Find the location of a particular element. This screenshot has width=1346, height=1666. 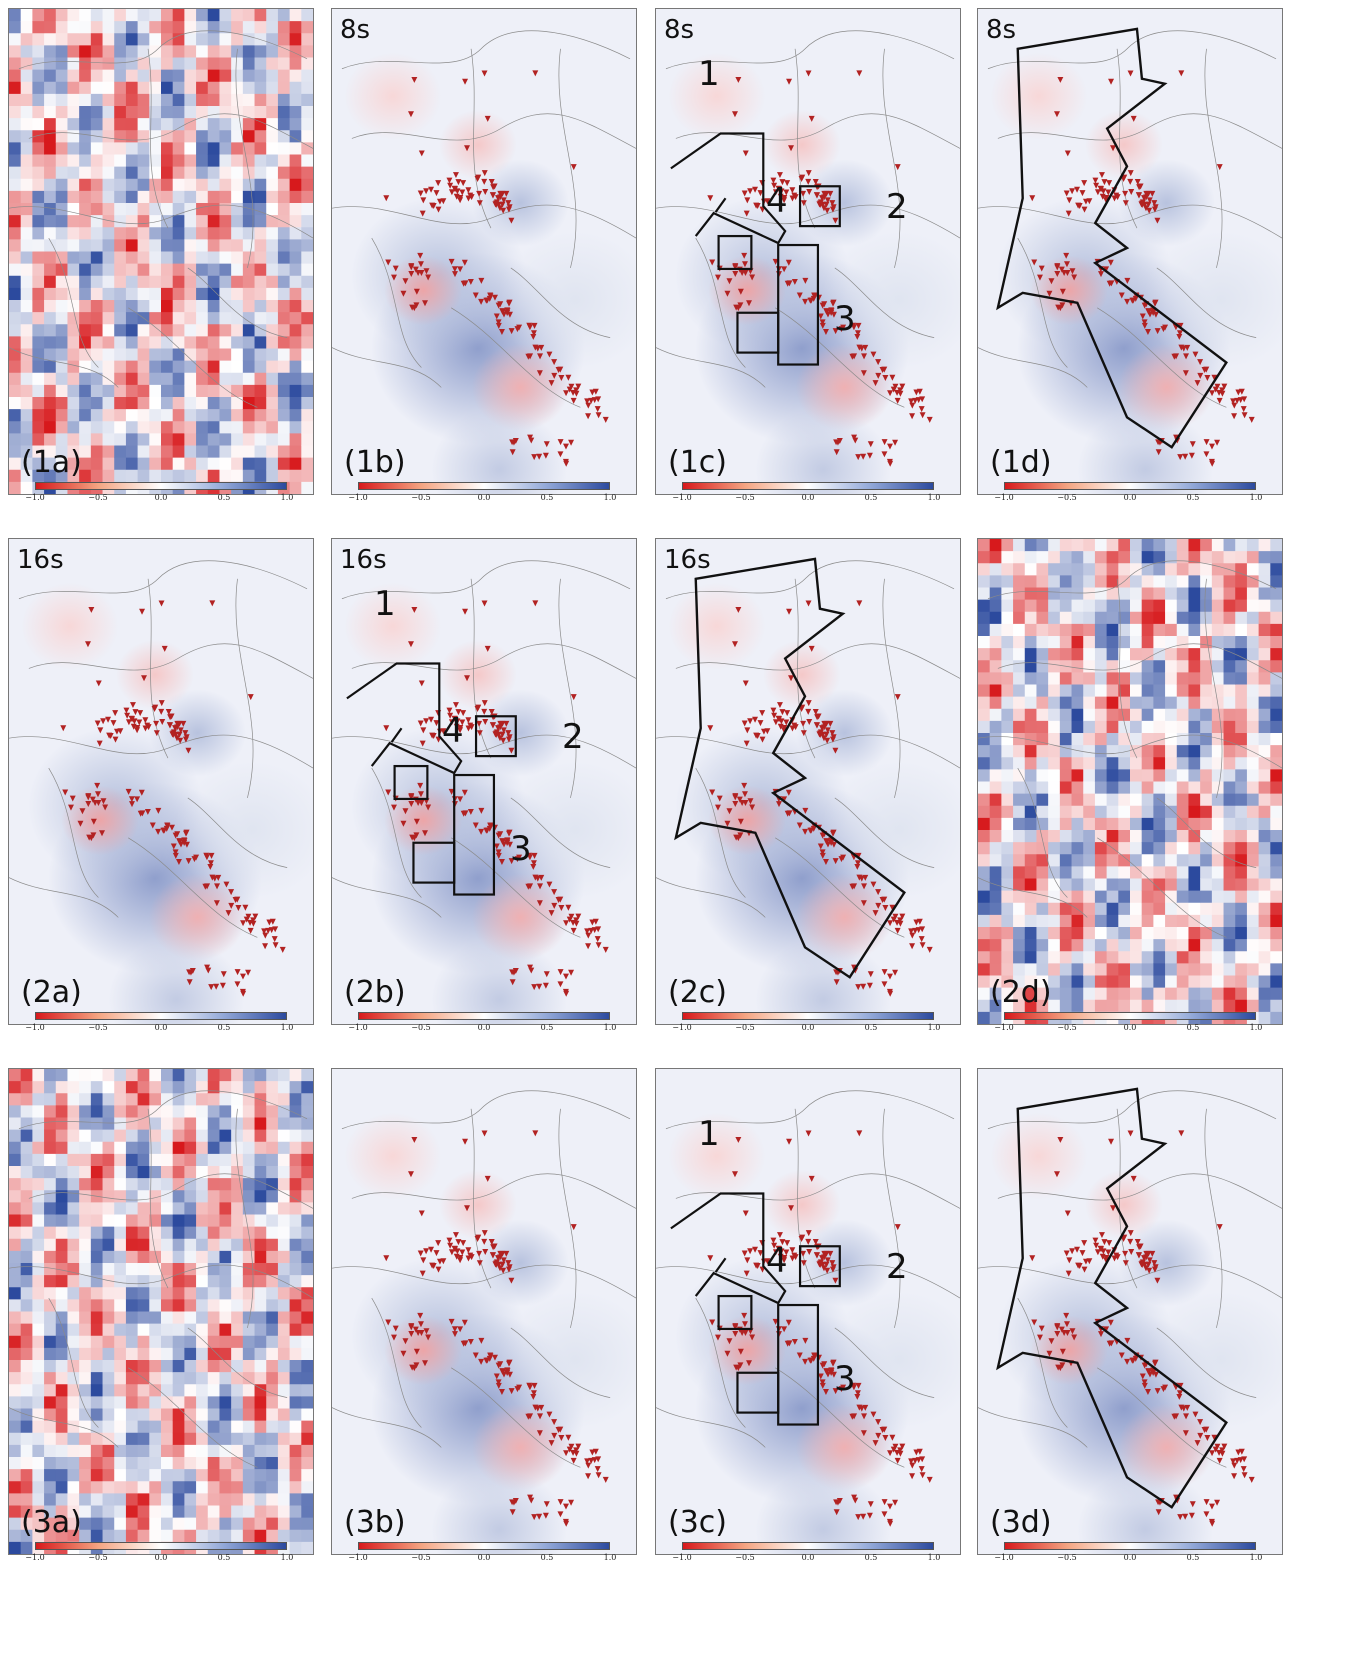

smooth-field is located at coordinates (814, 803).